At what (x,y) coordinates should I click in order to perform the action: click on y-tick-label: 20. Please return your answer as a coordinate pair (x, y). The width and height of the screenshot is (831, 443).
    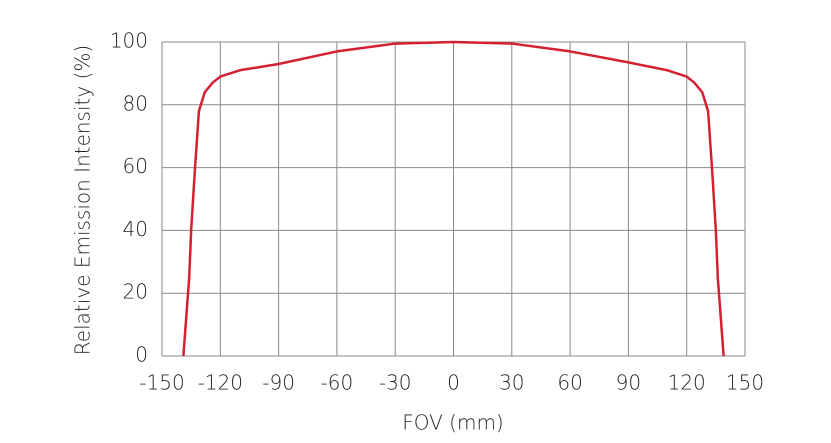
    Looking at the image, I should click on (135, 292).